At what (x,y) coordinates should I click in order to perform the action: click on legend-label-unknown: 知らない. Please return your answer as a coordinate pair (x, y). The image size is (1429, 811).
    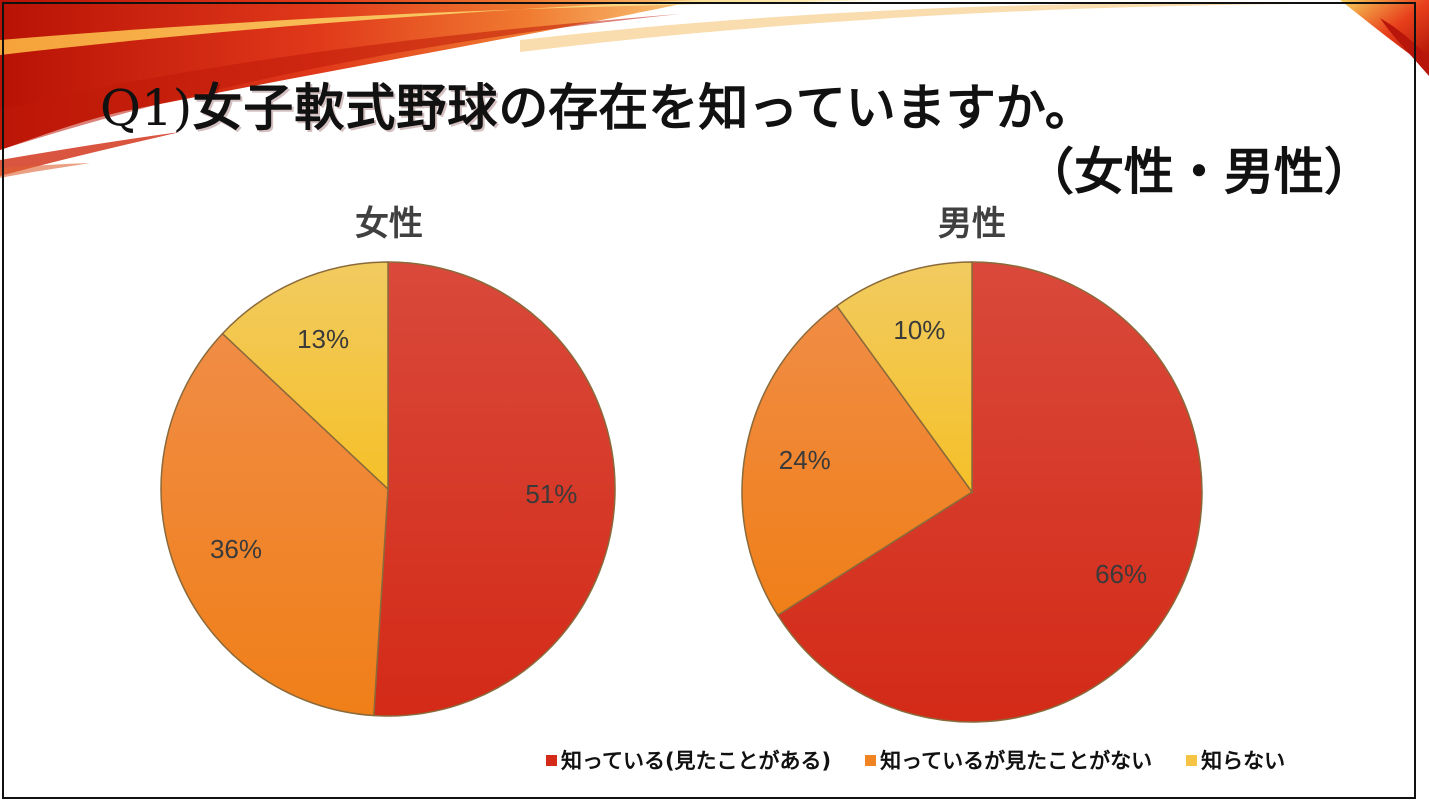
    Looking at the image, I should click on (1243, 761).